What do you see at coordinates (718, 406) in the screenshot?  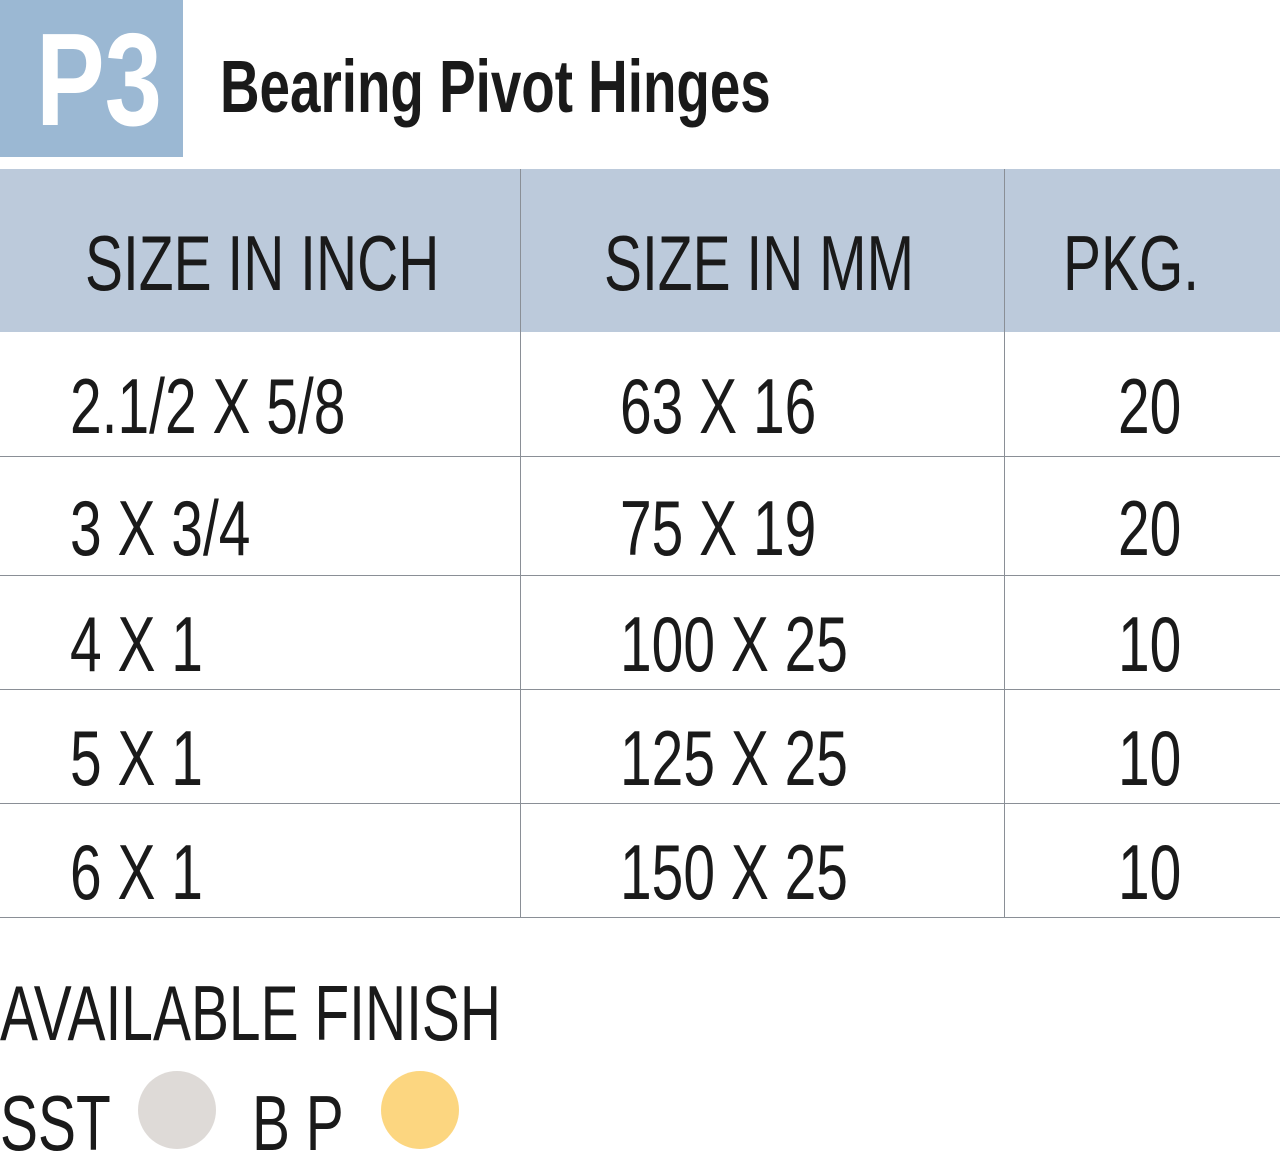 I see `cell-mm: 63 X 16` at bounding box center [718, 406].